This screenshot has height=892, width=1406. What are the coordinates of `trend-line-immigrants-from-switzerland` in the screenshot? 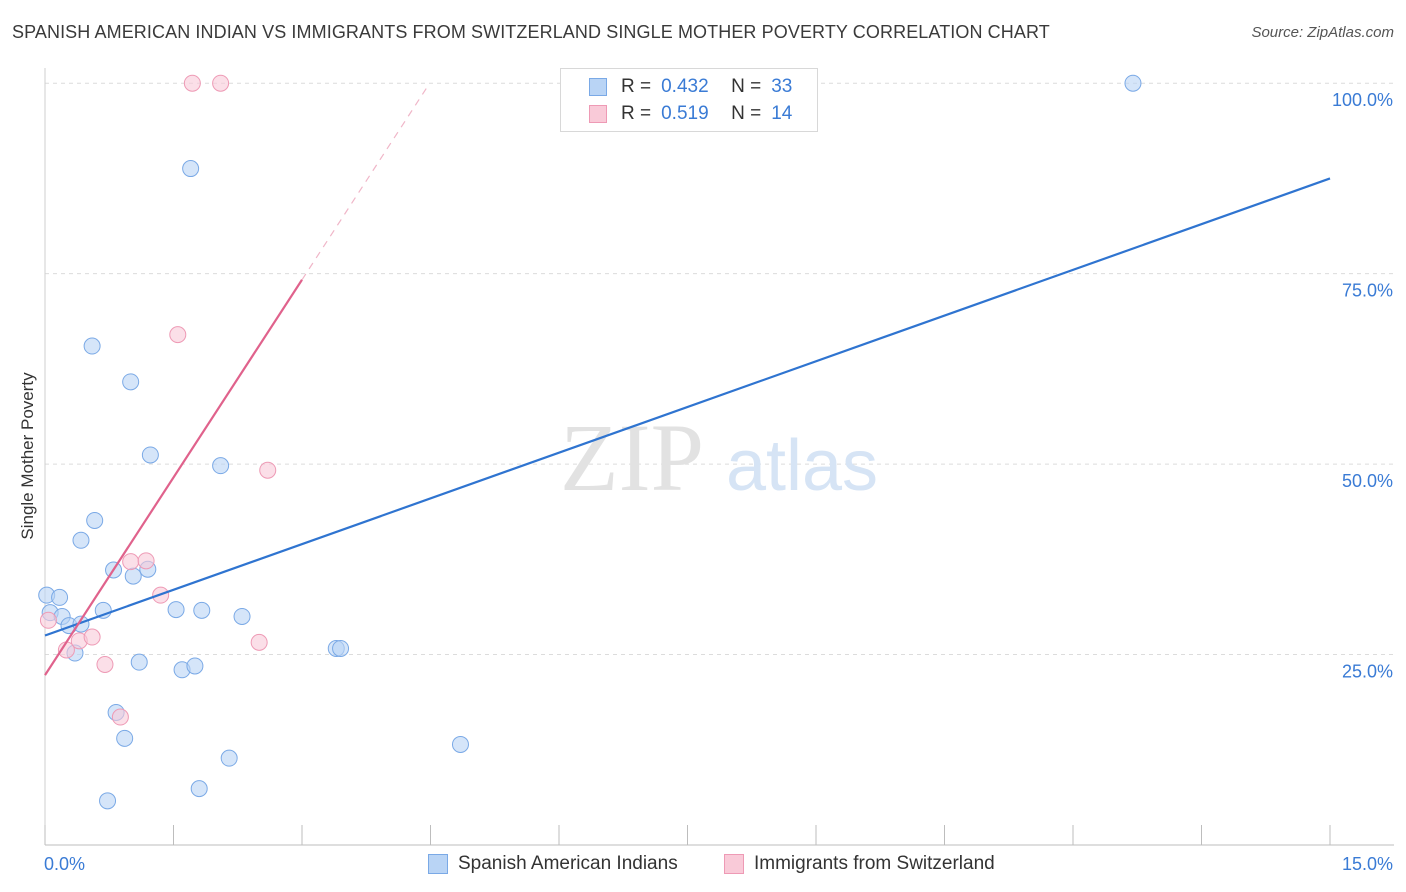 It's located at (173, 477).